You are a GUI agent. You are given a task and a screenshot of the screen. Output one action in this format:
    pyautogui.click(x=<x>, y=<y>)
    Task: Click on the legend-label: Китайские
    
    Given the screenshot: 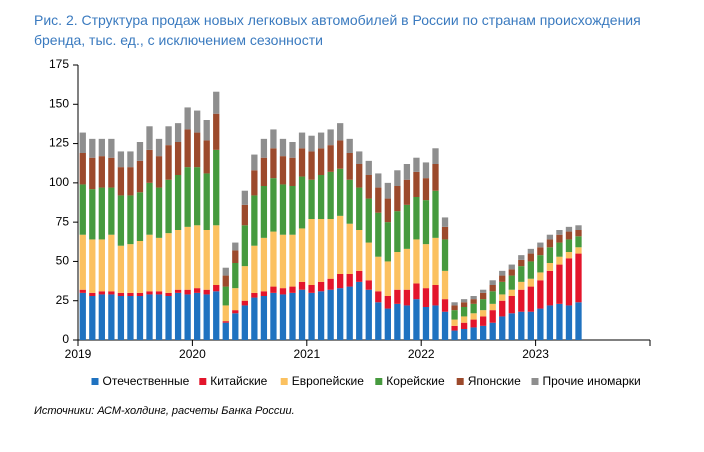 What is the action you would take?
    pyautogui.click(x=238, y=381)
    